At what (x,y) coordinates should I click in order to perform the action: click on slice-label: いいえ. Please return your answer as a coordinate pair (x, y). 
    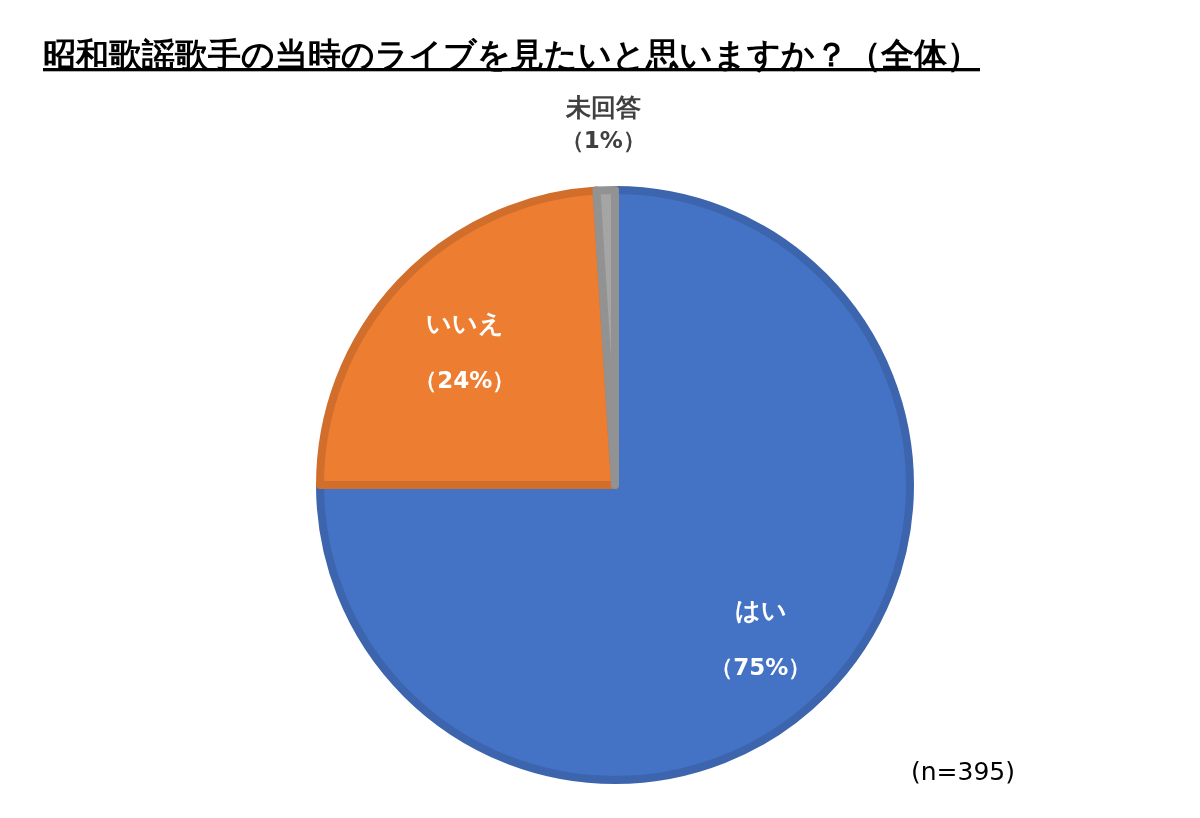
    Looking at the image, I should click on (464, 323).